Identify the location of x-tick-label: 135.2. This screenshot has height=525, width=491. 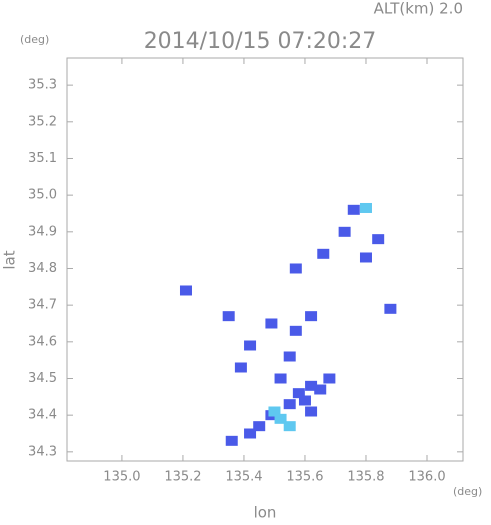
(182, 477).